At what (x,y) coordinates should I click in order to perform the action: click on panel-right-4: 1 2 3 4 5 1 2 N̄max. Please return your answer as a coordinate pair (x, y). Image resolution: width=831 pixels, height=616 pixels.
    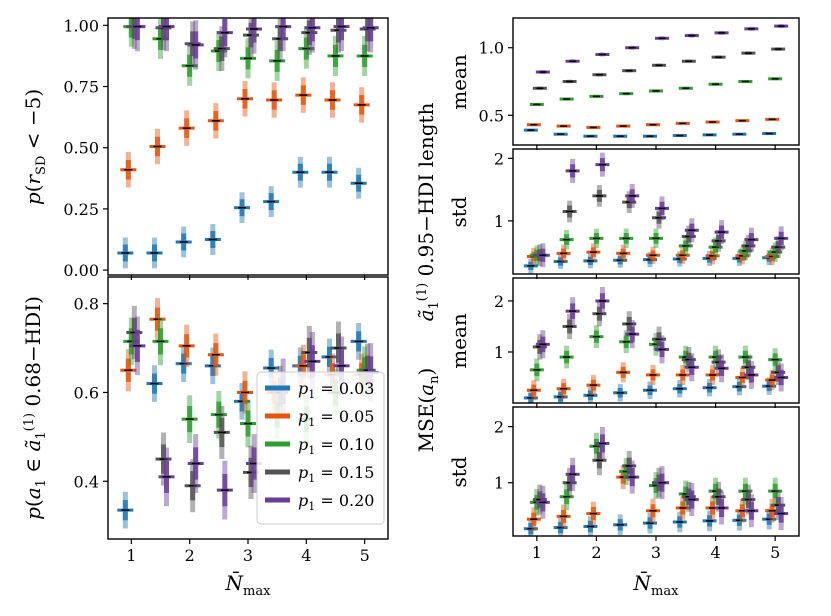
    Looking at the image, I should click on (647, 502).